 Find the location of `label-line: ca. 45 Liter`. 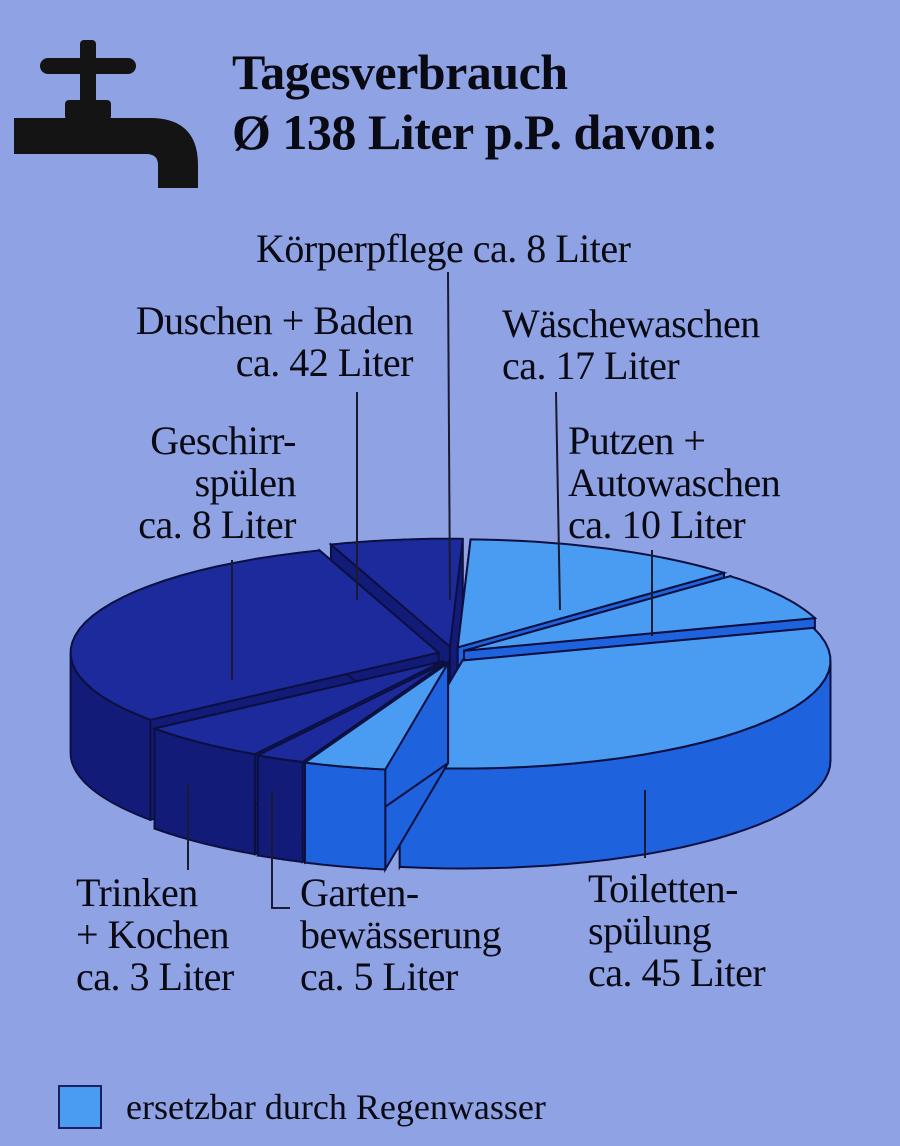

label-line: ca. 45 Liter is located at coordinates (677, 972).